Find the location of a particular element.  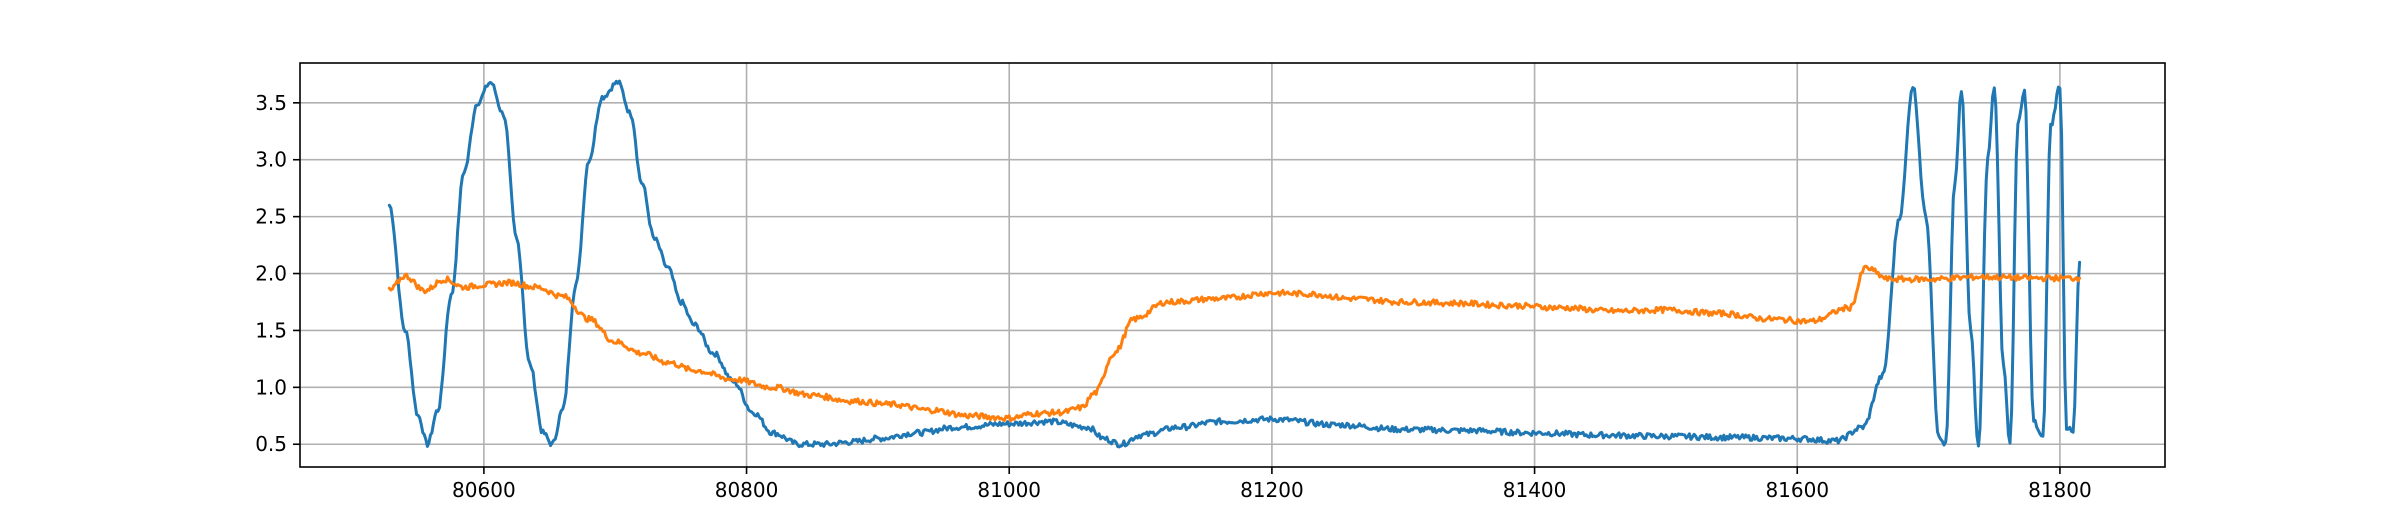

y-tick-label: 0.5 is located at coordinates (271, 444).